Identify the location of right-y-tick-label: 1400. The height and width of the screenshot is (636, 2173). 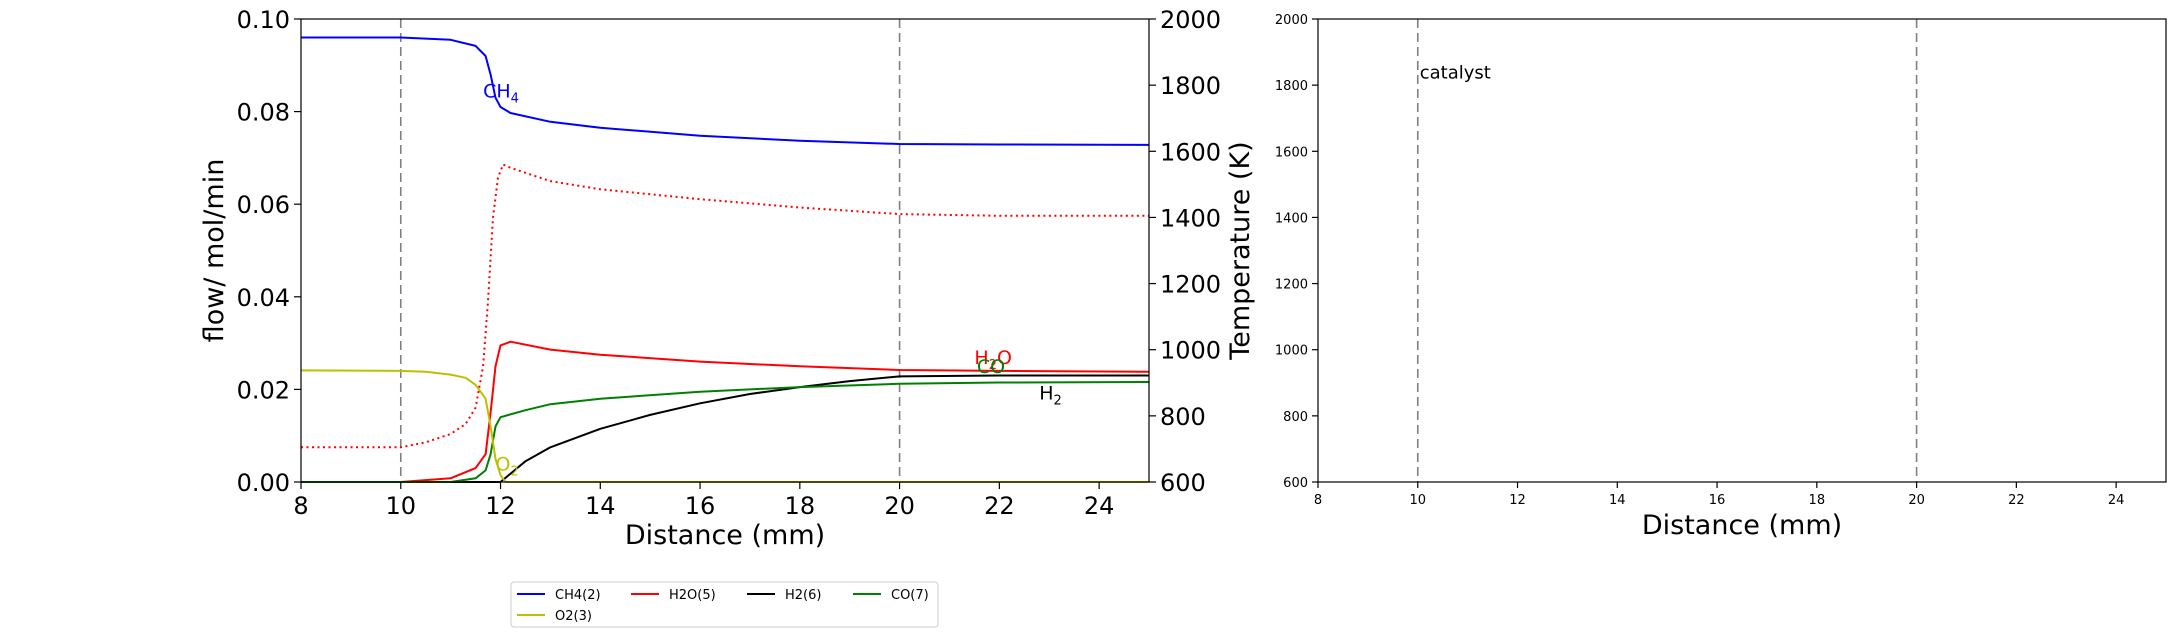
(1291, 218).